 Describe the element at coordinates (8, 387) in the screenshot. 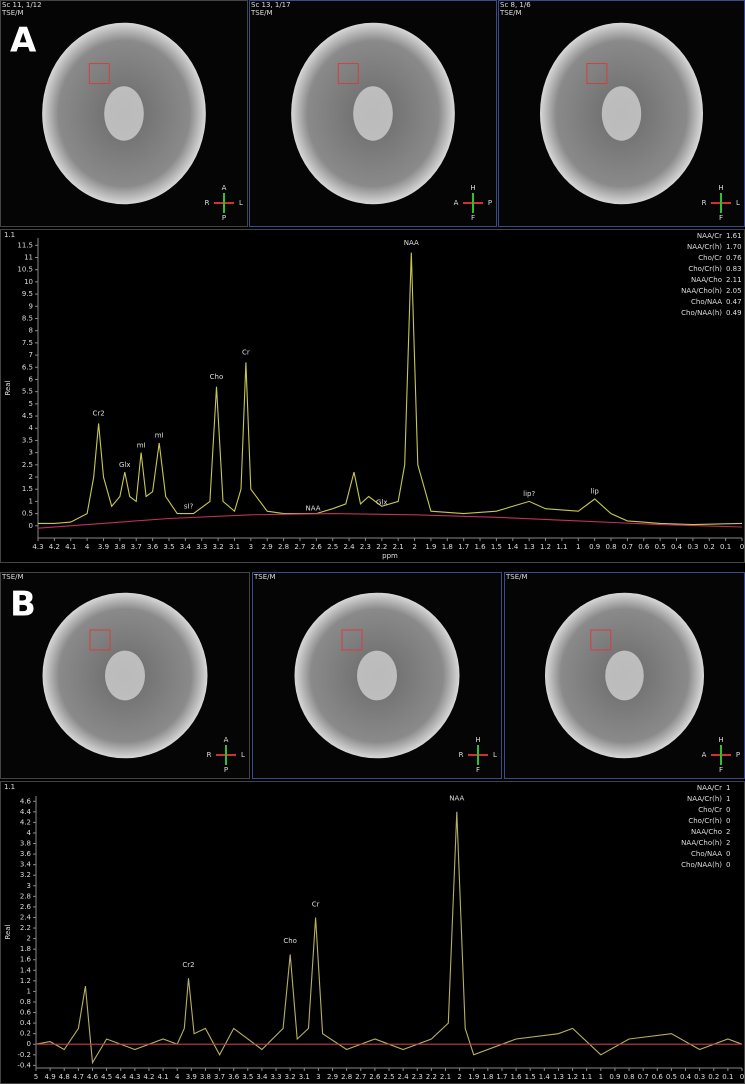

I see `y-axis-label: Real` at that location.